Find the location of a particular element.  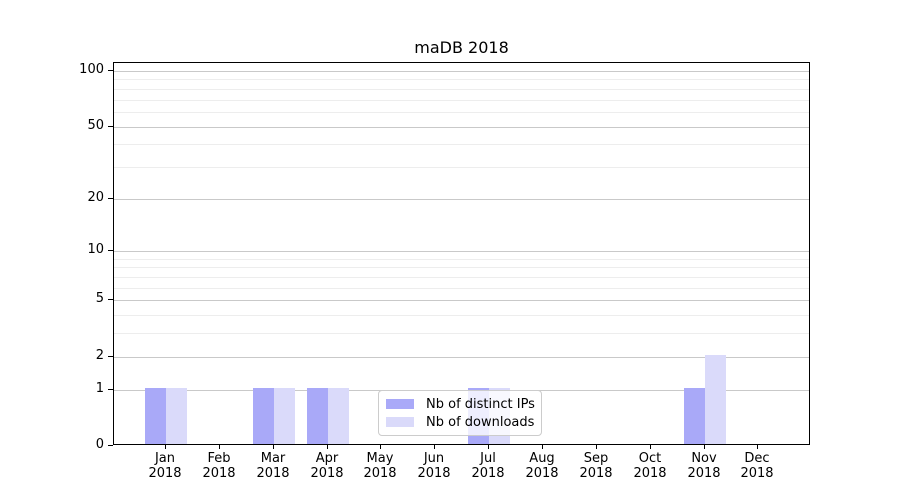

x-tick-label: Feb 2018 is located at coordinates (219, 466).